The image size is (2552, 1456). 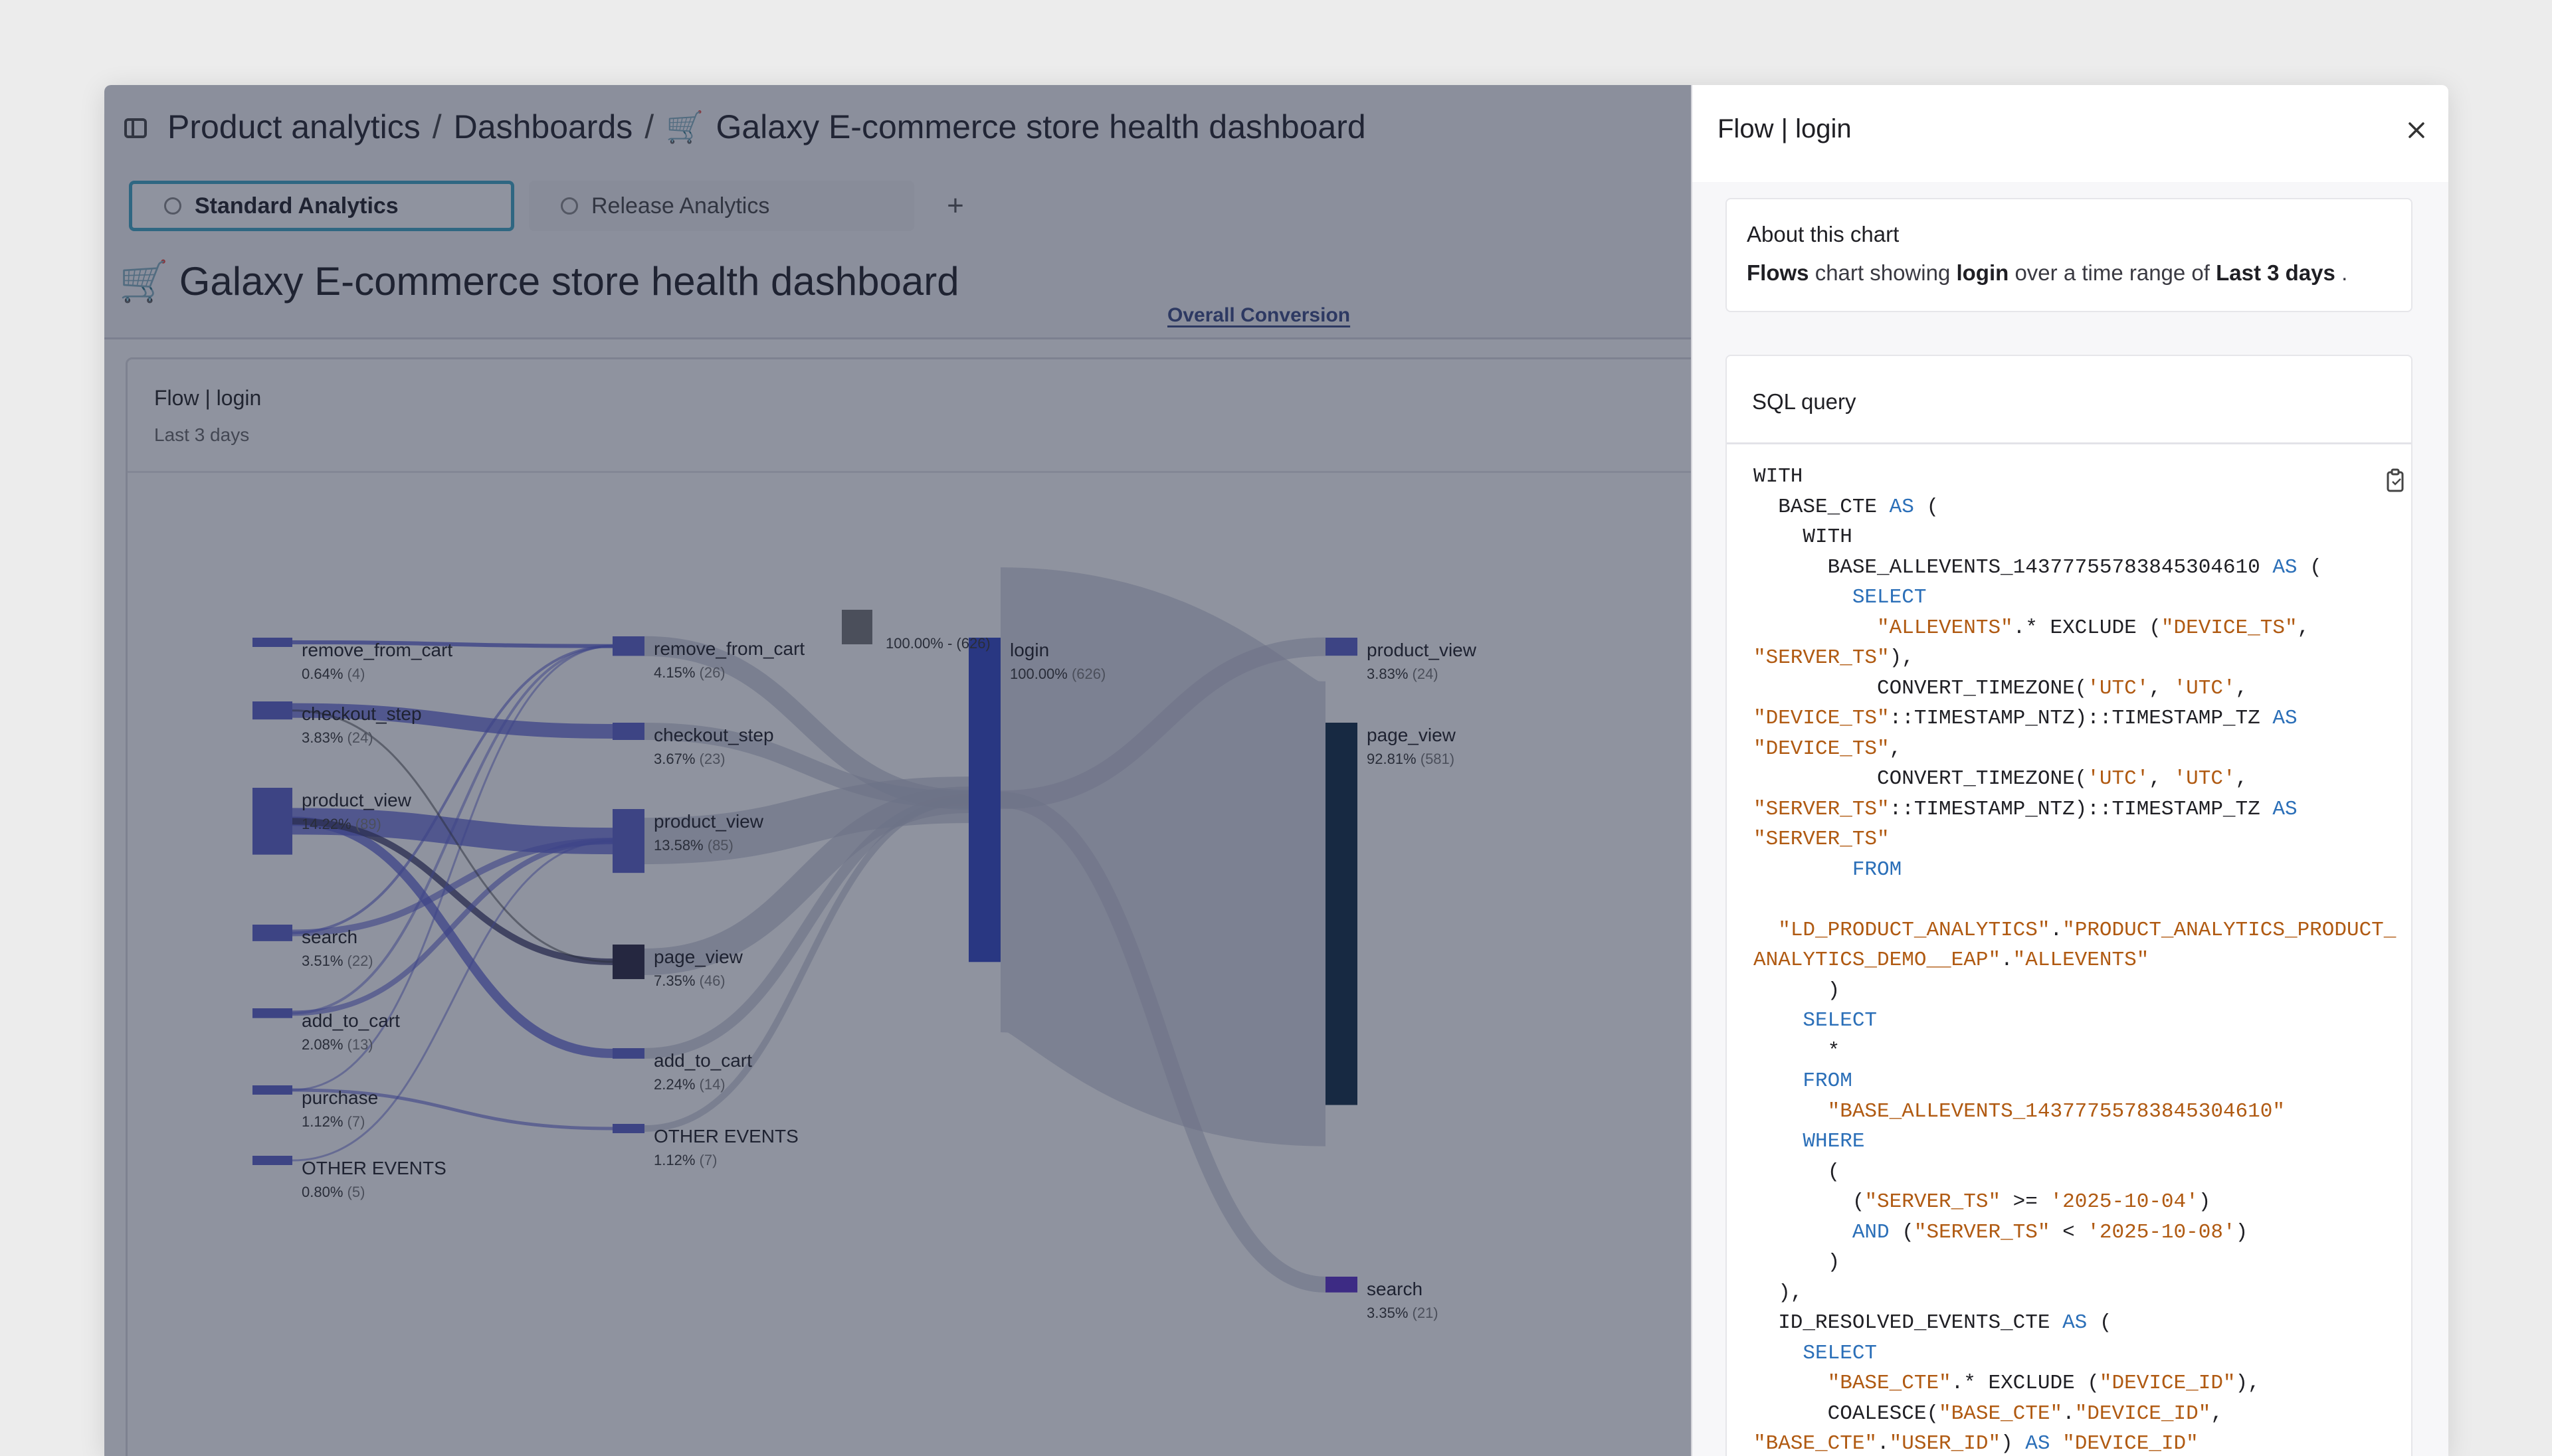 I want to click on sql-token: >=, so click(x=2025, y=1202).